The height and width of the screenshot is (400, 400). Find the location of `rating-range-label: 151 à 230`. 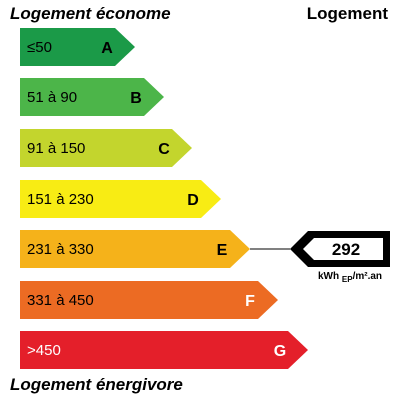

rating-range-label: 151 à 230 is located at coordinates (60, 199).